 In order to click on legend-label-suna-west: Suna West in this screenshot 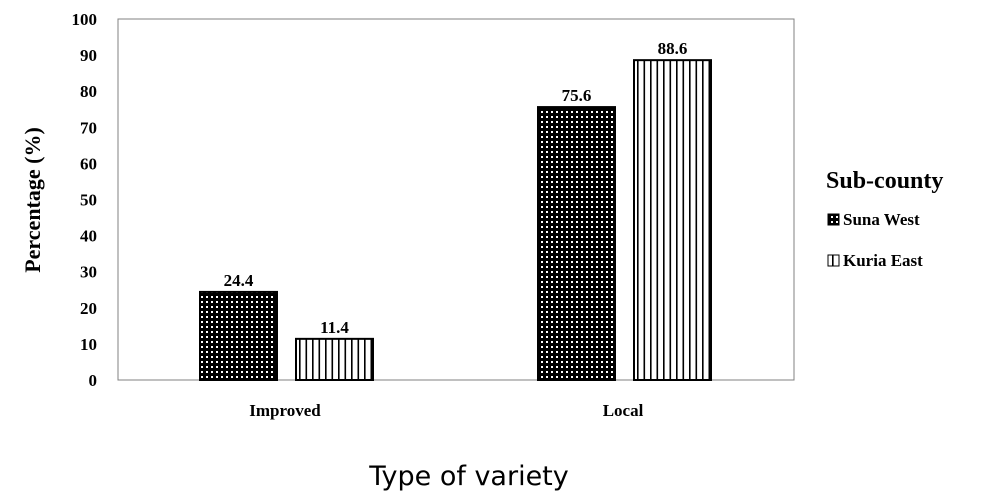, I will do `click(881, 219)`.